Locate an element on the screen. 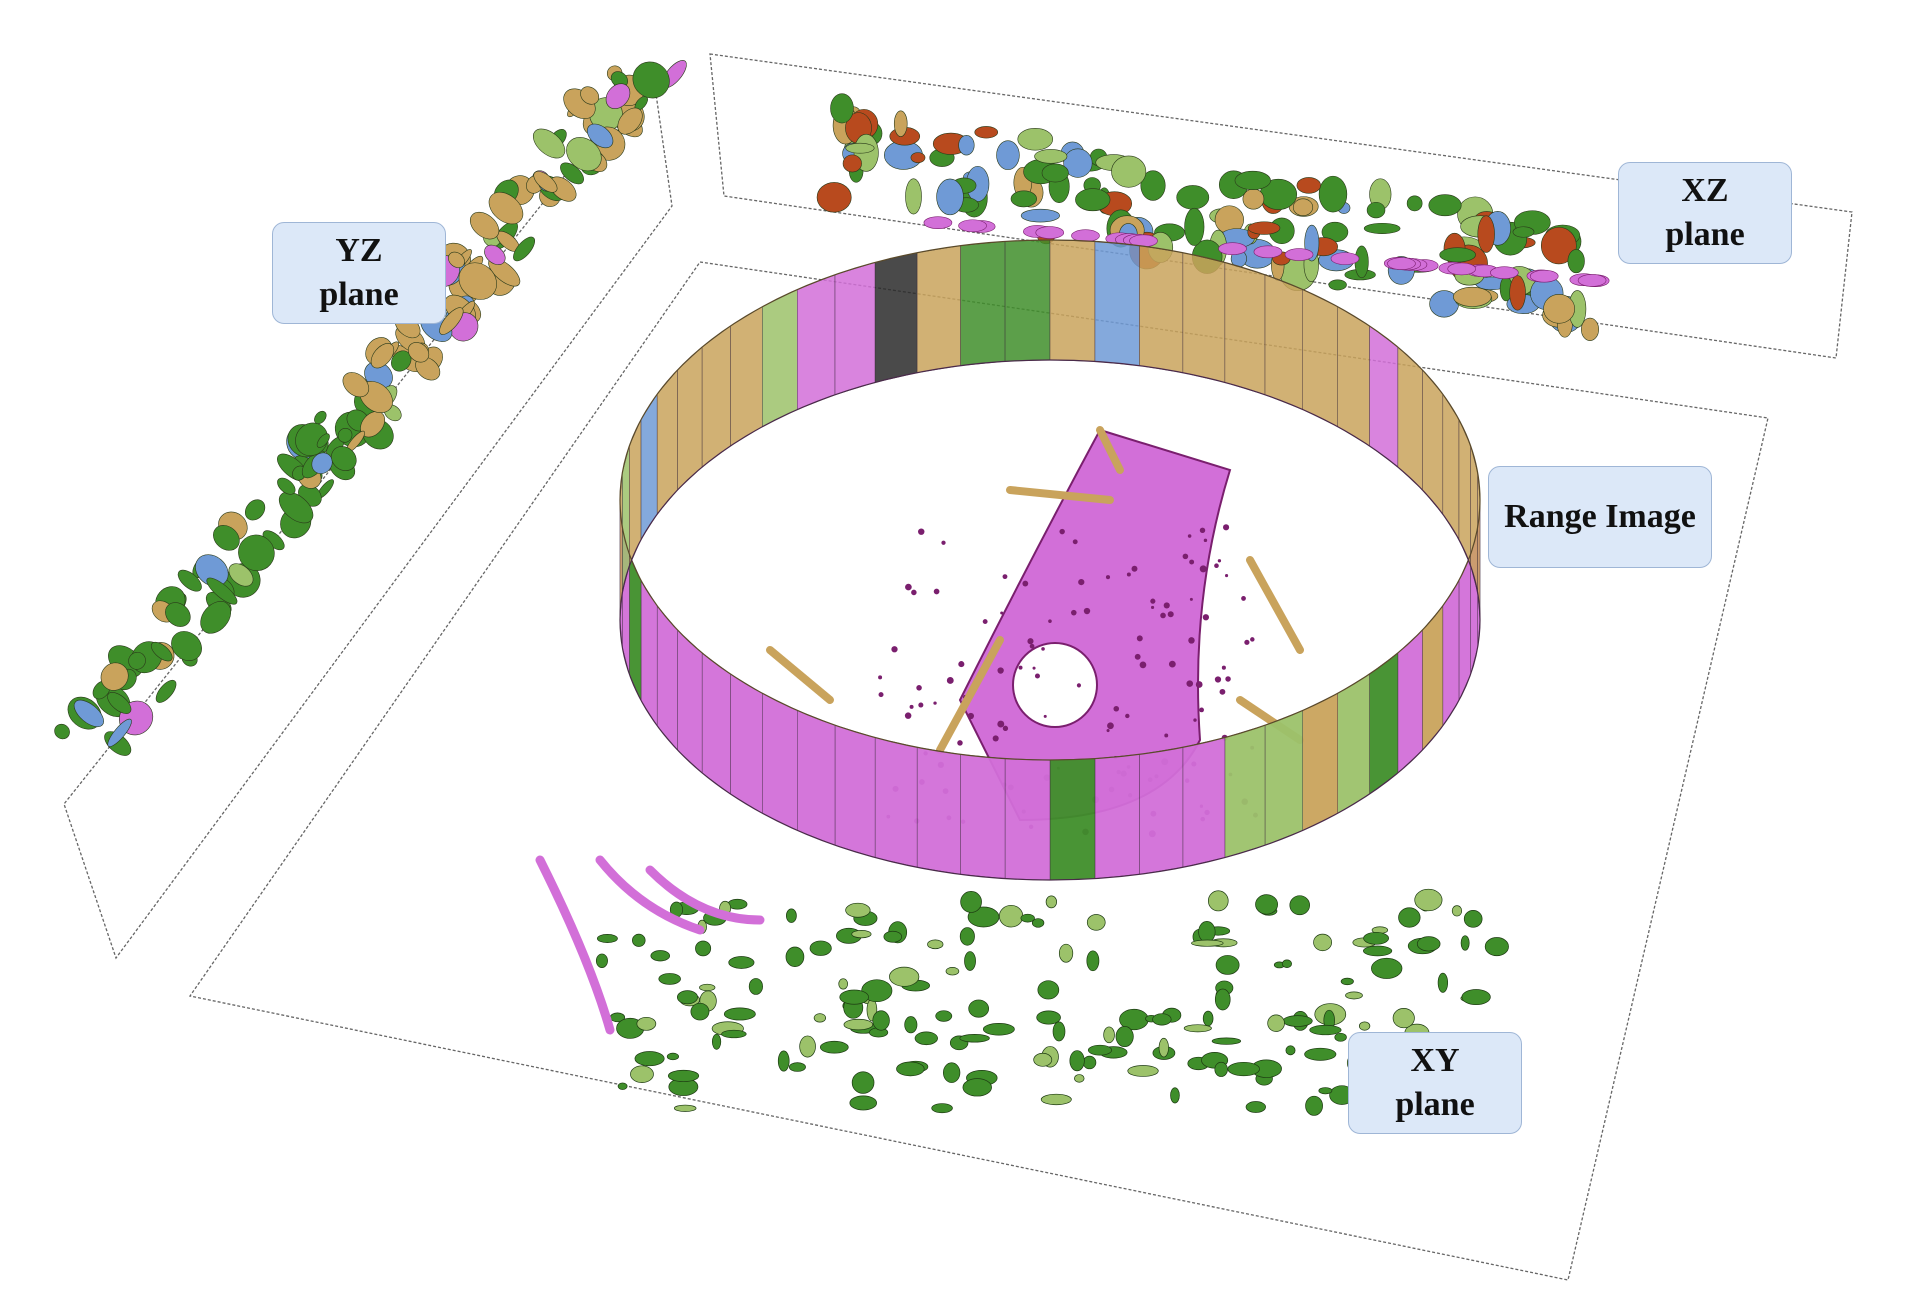 The width and height of the screenshot is (1923, 1294). curb-line is located at coordinates (650, 895).